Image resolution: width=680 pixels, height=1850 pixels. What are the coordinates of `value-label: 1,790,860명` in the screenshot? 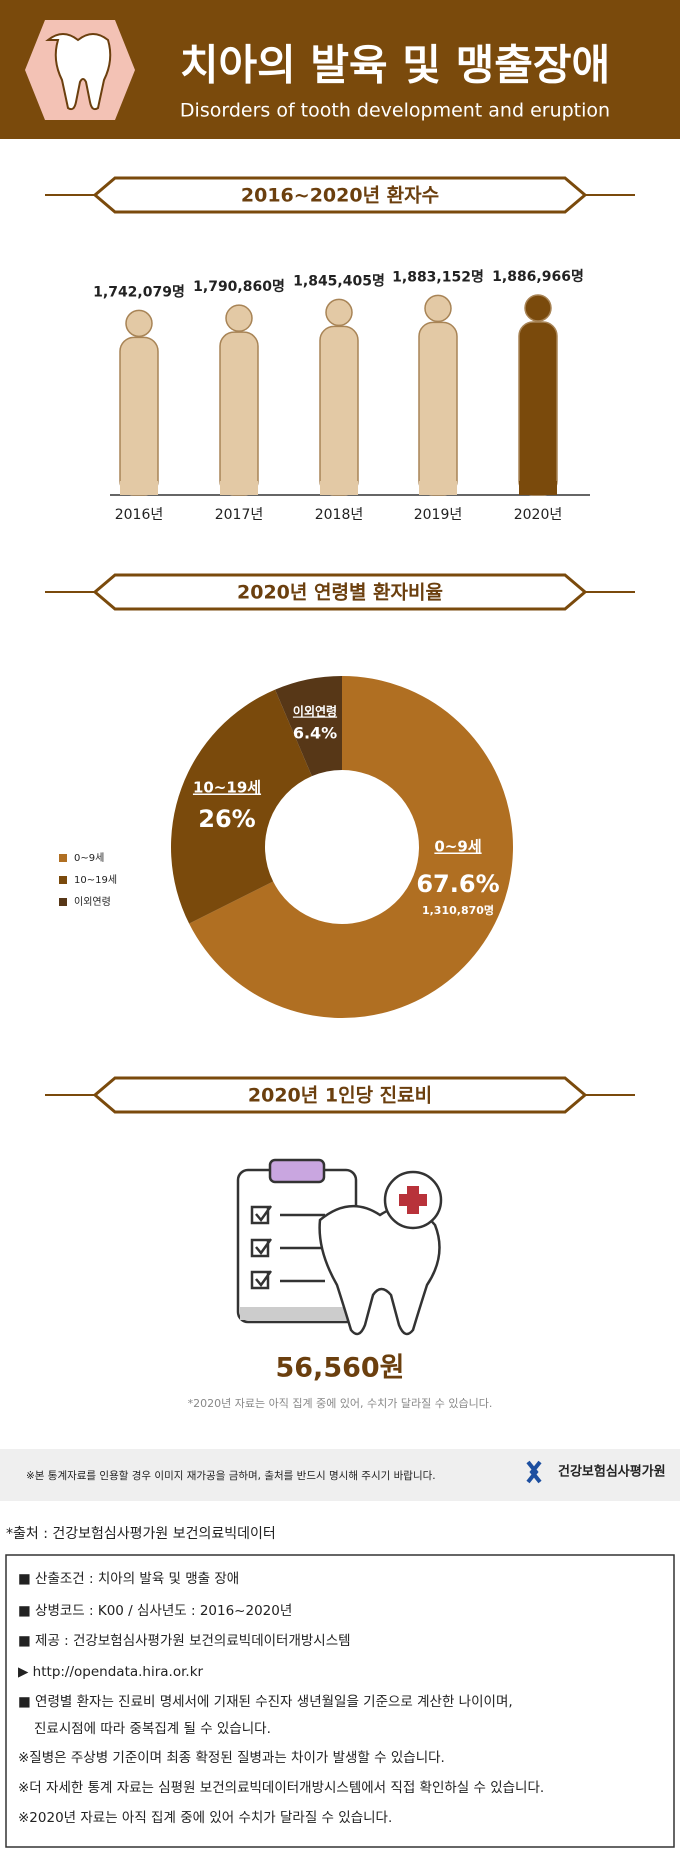 It's located at (239, 286).